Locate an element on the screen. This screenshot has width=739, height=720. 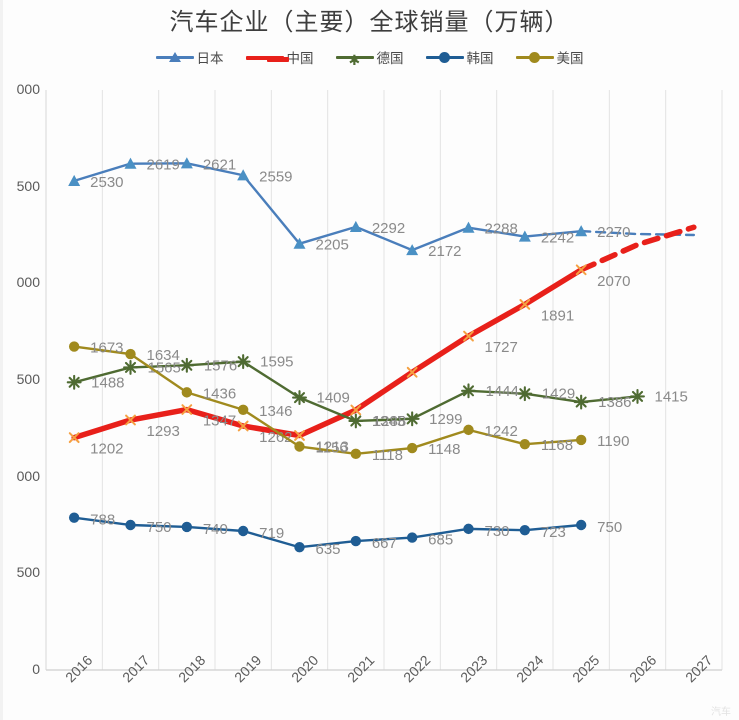
data-label: 2621 is located at coordinates (219, 164).